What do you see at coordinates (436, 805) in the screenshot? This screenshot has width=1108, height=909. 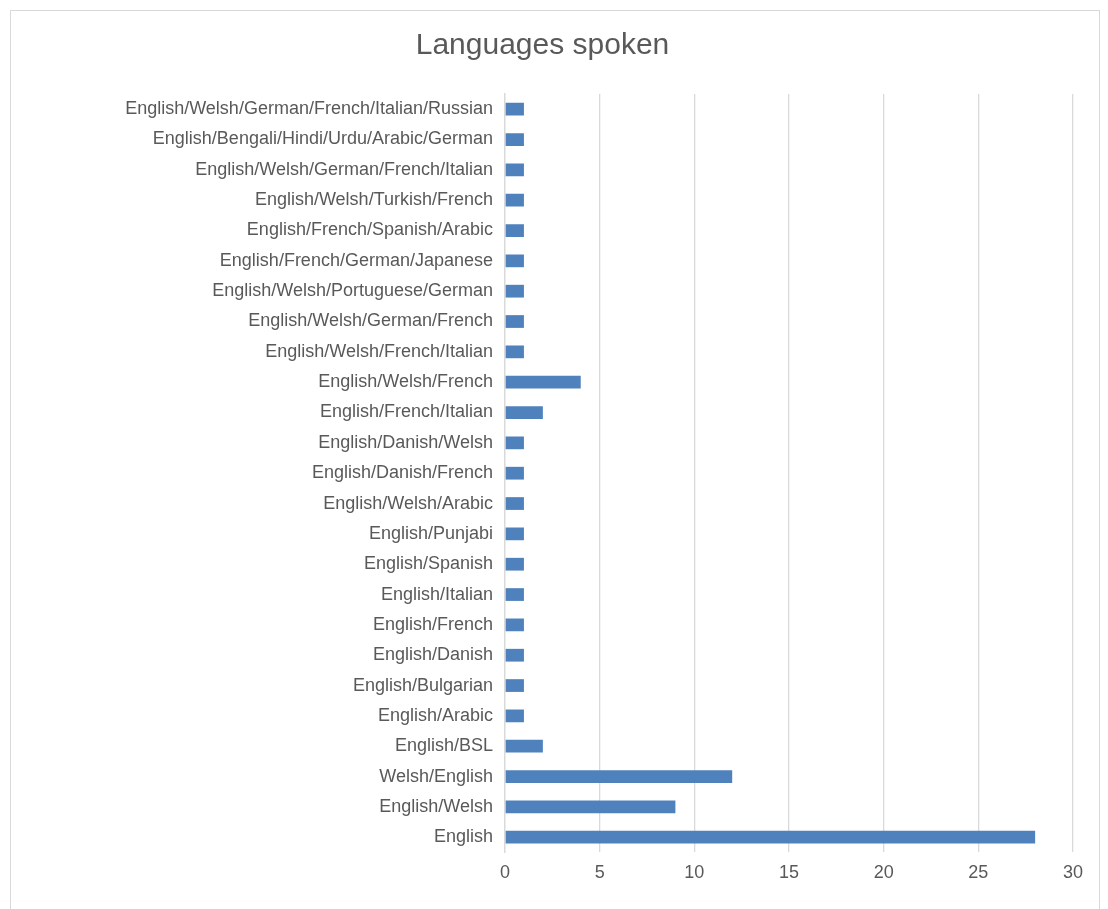 I see `y-tick-label: English/Welsh` at bounding box center [436, 805].